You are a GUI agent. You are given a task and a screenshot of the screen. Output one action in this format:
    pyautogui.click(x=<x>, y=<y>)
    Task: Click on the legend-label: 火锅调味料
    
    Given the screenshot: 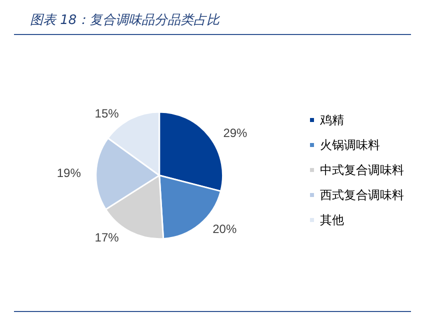 What is the action you would take?
    pyautogui.click(x=350, y=145)
    